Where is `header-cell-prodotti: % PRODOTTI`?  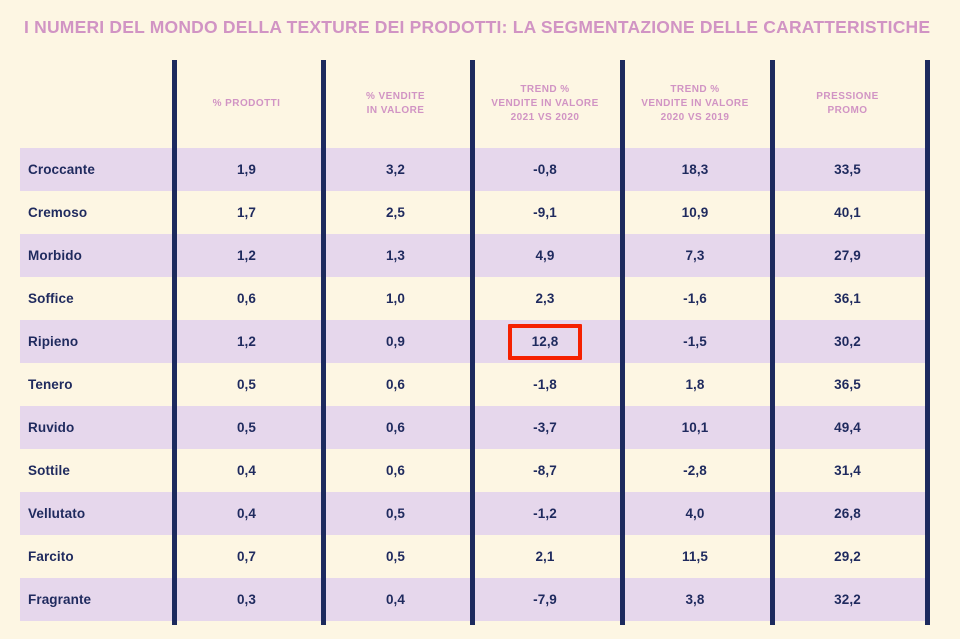
header-cell-prodotti: % PRODOTTI is located at coordinates (246, 104).